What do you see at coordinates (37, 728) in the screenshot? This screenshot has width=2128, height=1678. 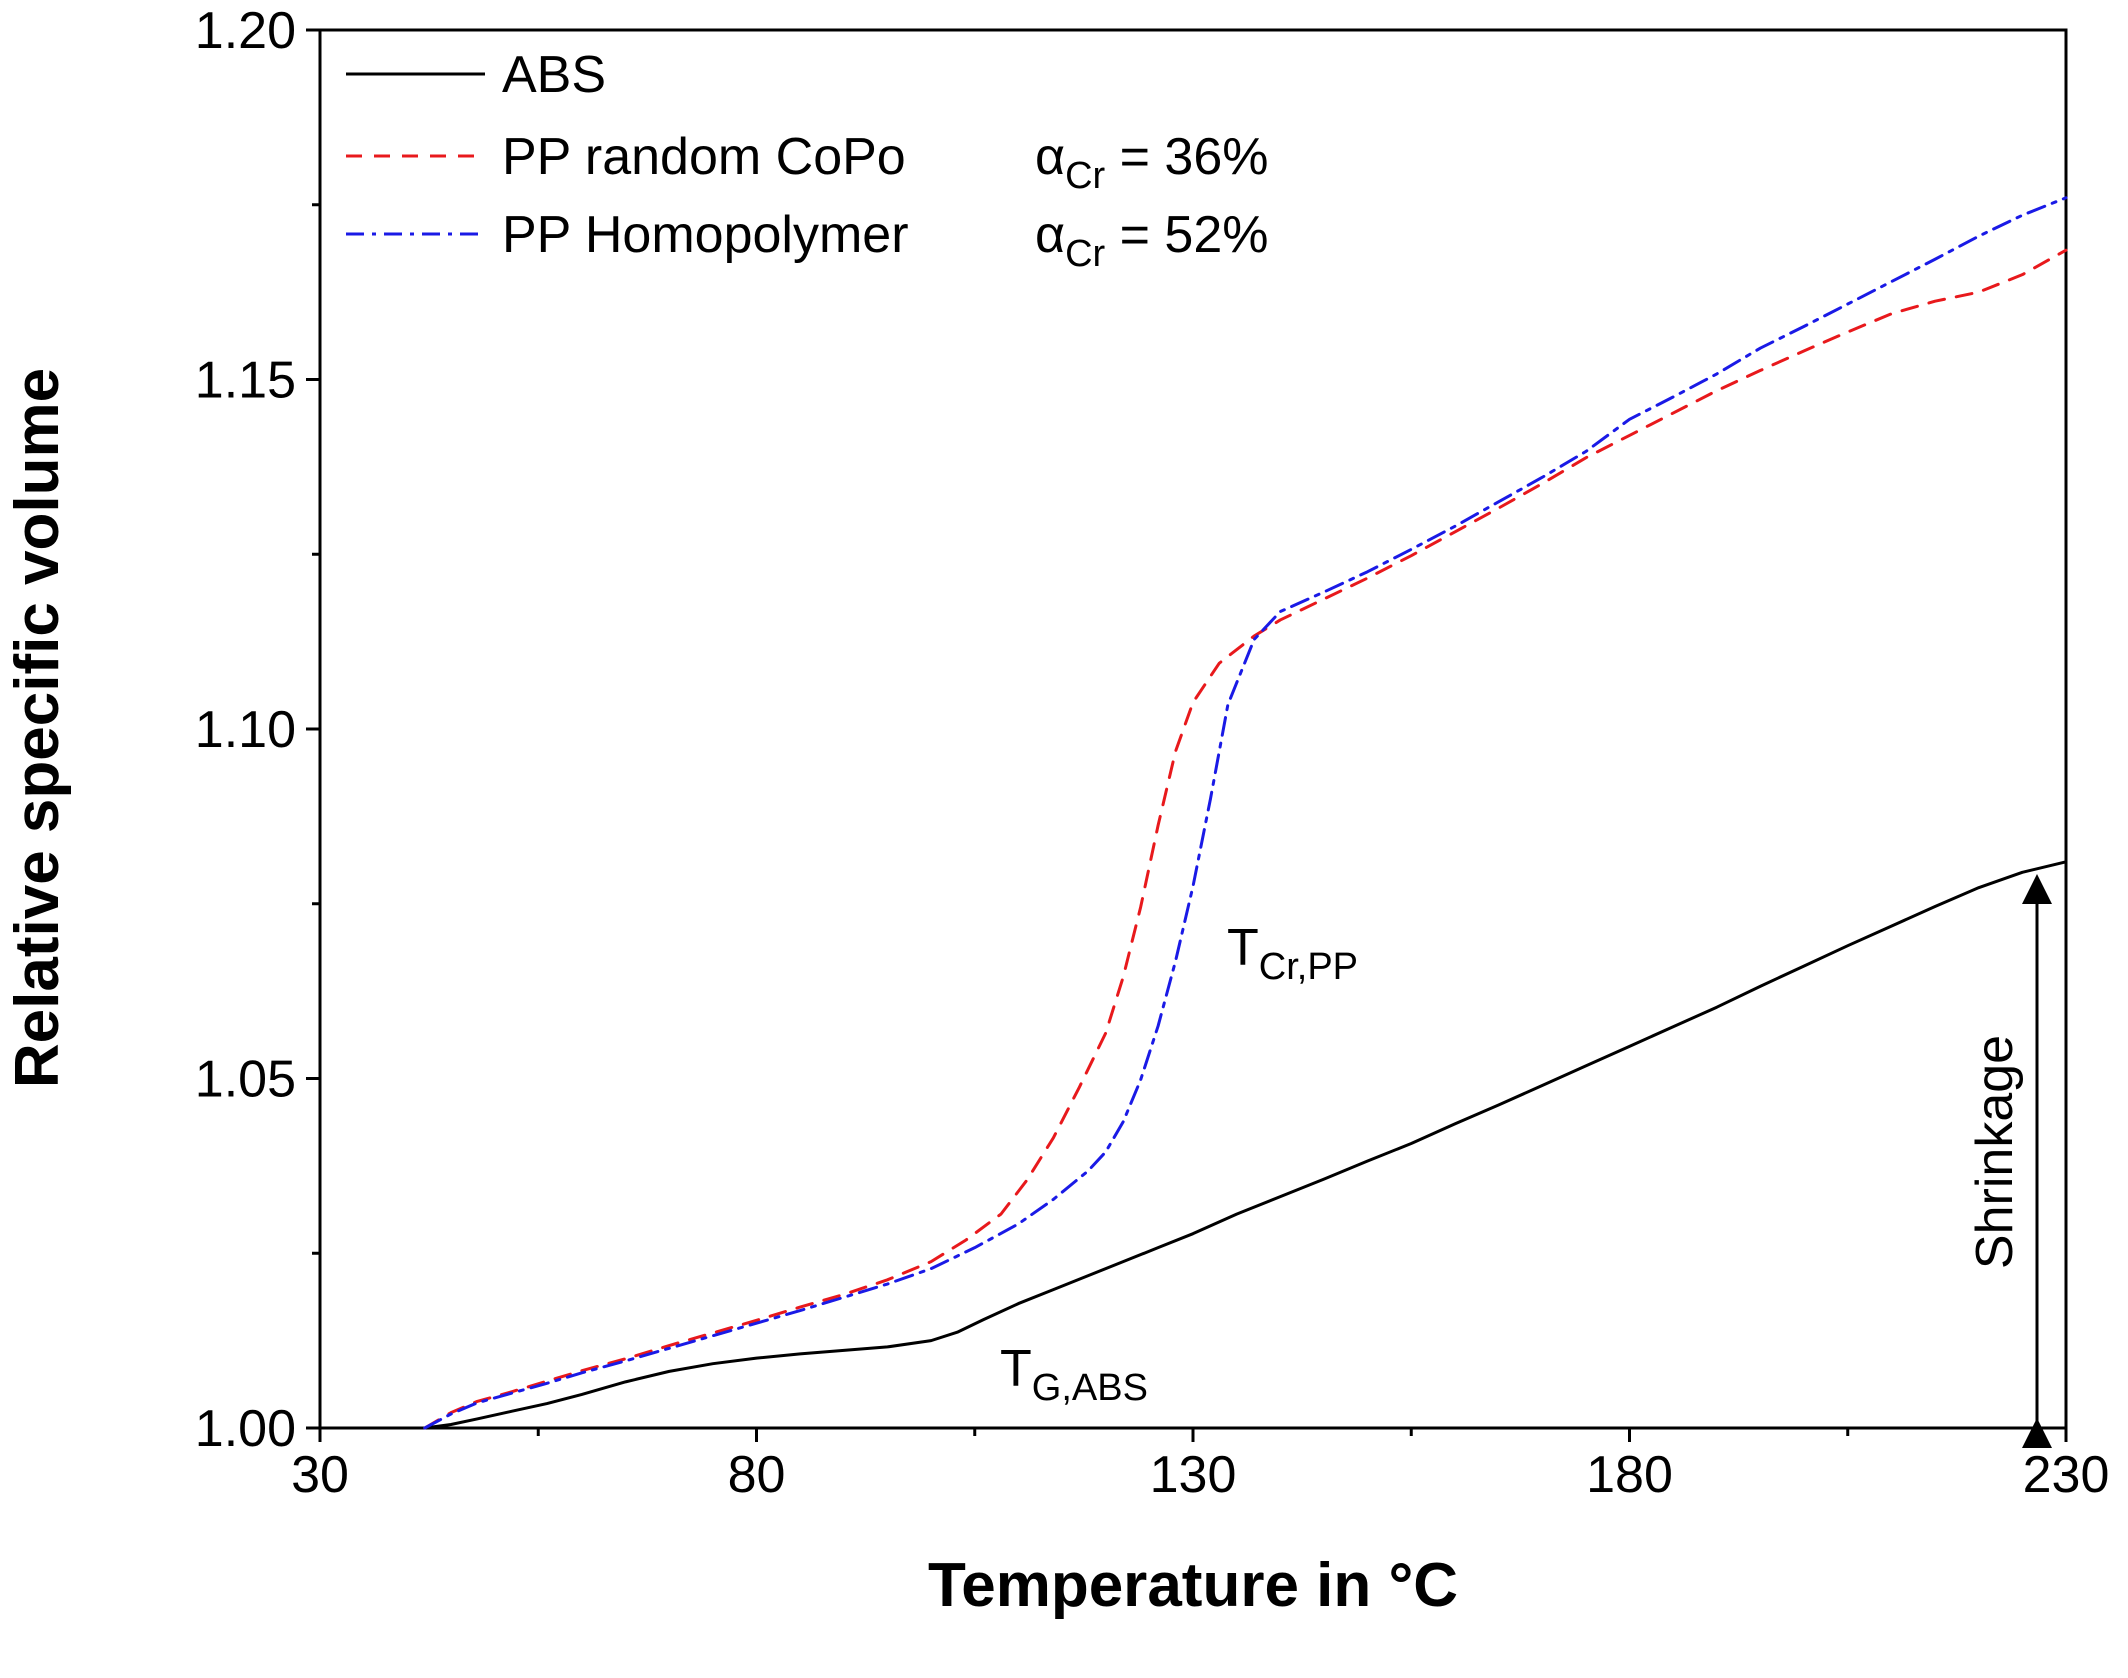 I see `y-axis-title: Relative specific volume` at bounding box center [37, 728].